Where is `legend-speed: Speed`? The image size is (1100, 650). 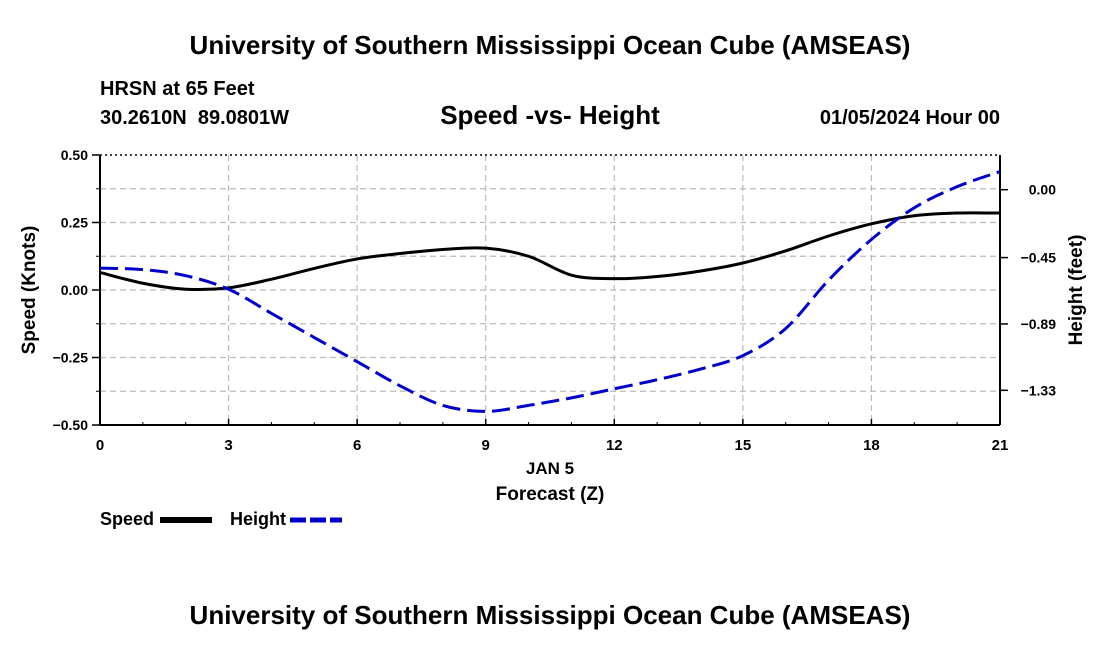
legend-speed: Speed is located at coordinates (127, 519).